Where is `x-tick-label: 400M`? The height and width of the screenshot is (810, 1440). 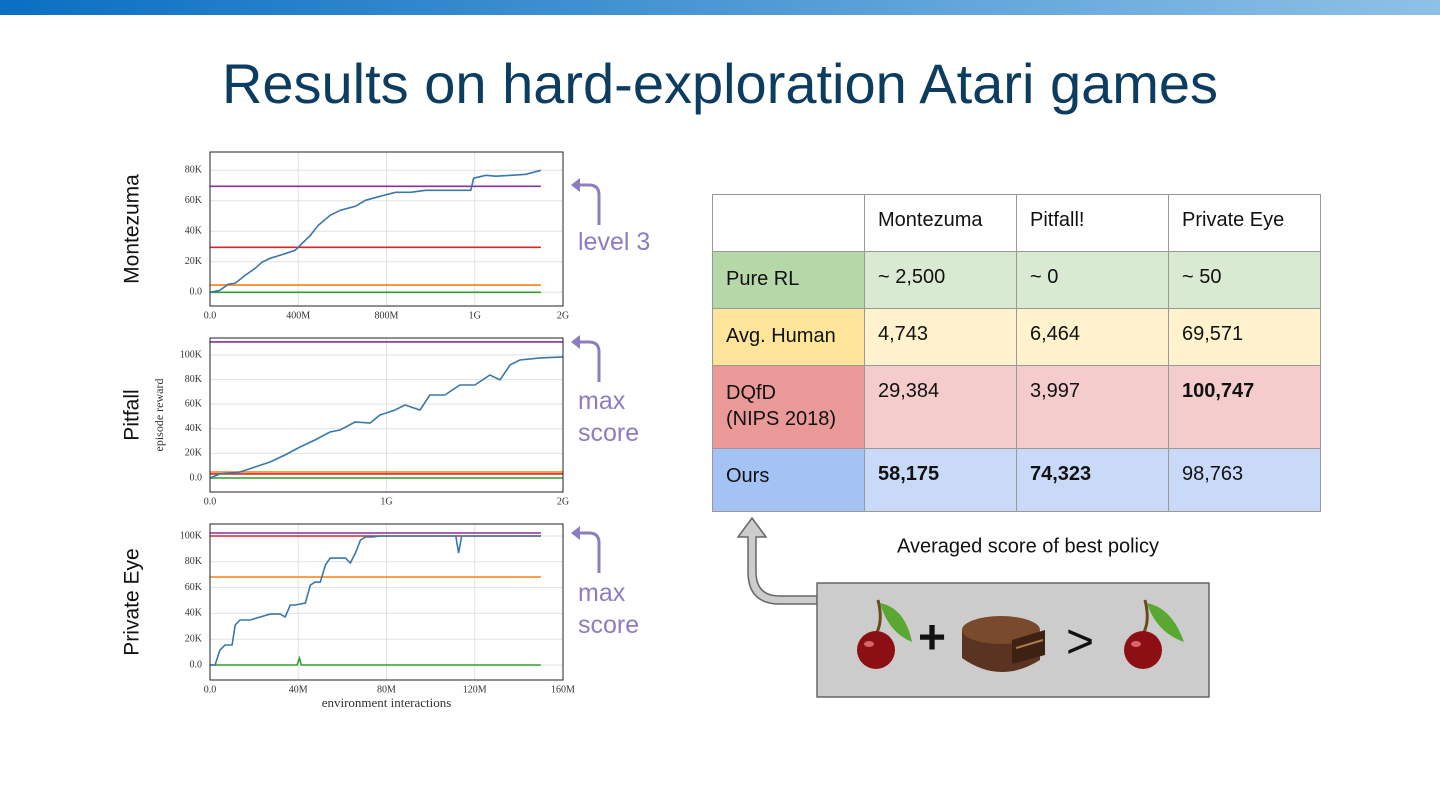 x-tick-label: 400M is located at coordinates (298, 315).